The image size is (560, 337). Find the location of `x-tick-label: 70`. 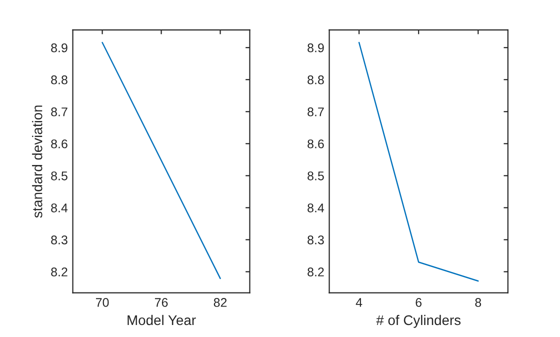

x-tick-label: 70 is located at coordinates (102, 302).